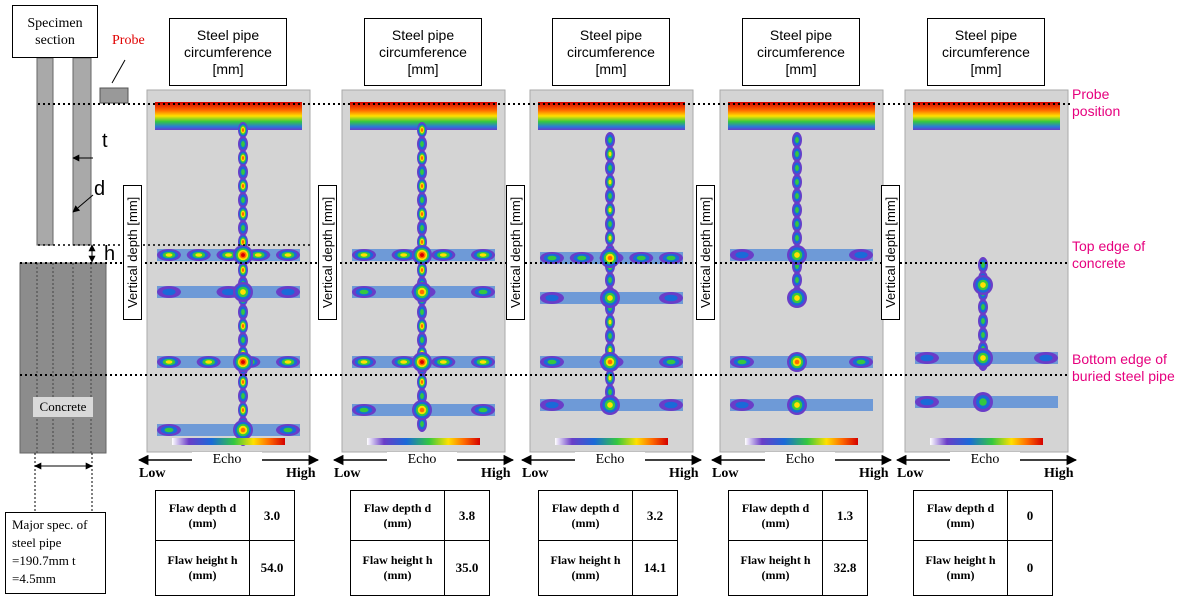 This screenshot has height=597, width=1186. I want to click on reference-label: Probe position, so click(1112, 103).